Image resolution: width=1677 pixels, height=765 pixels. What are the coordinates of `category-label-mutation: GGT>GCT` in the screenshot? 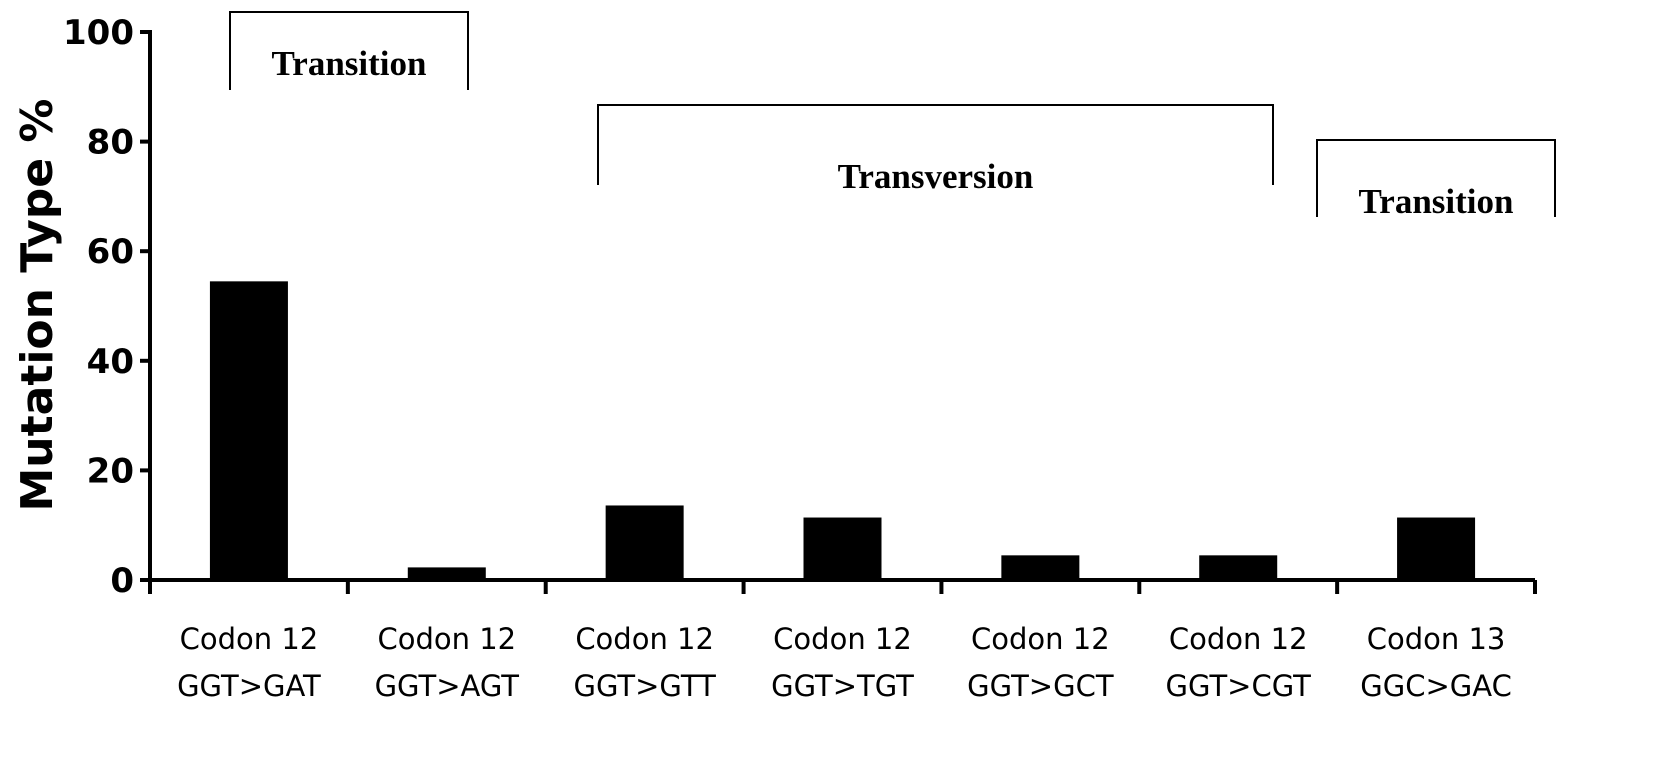 It's located at (1040, 686).